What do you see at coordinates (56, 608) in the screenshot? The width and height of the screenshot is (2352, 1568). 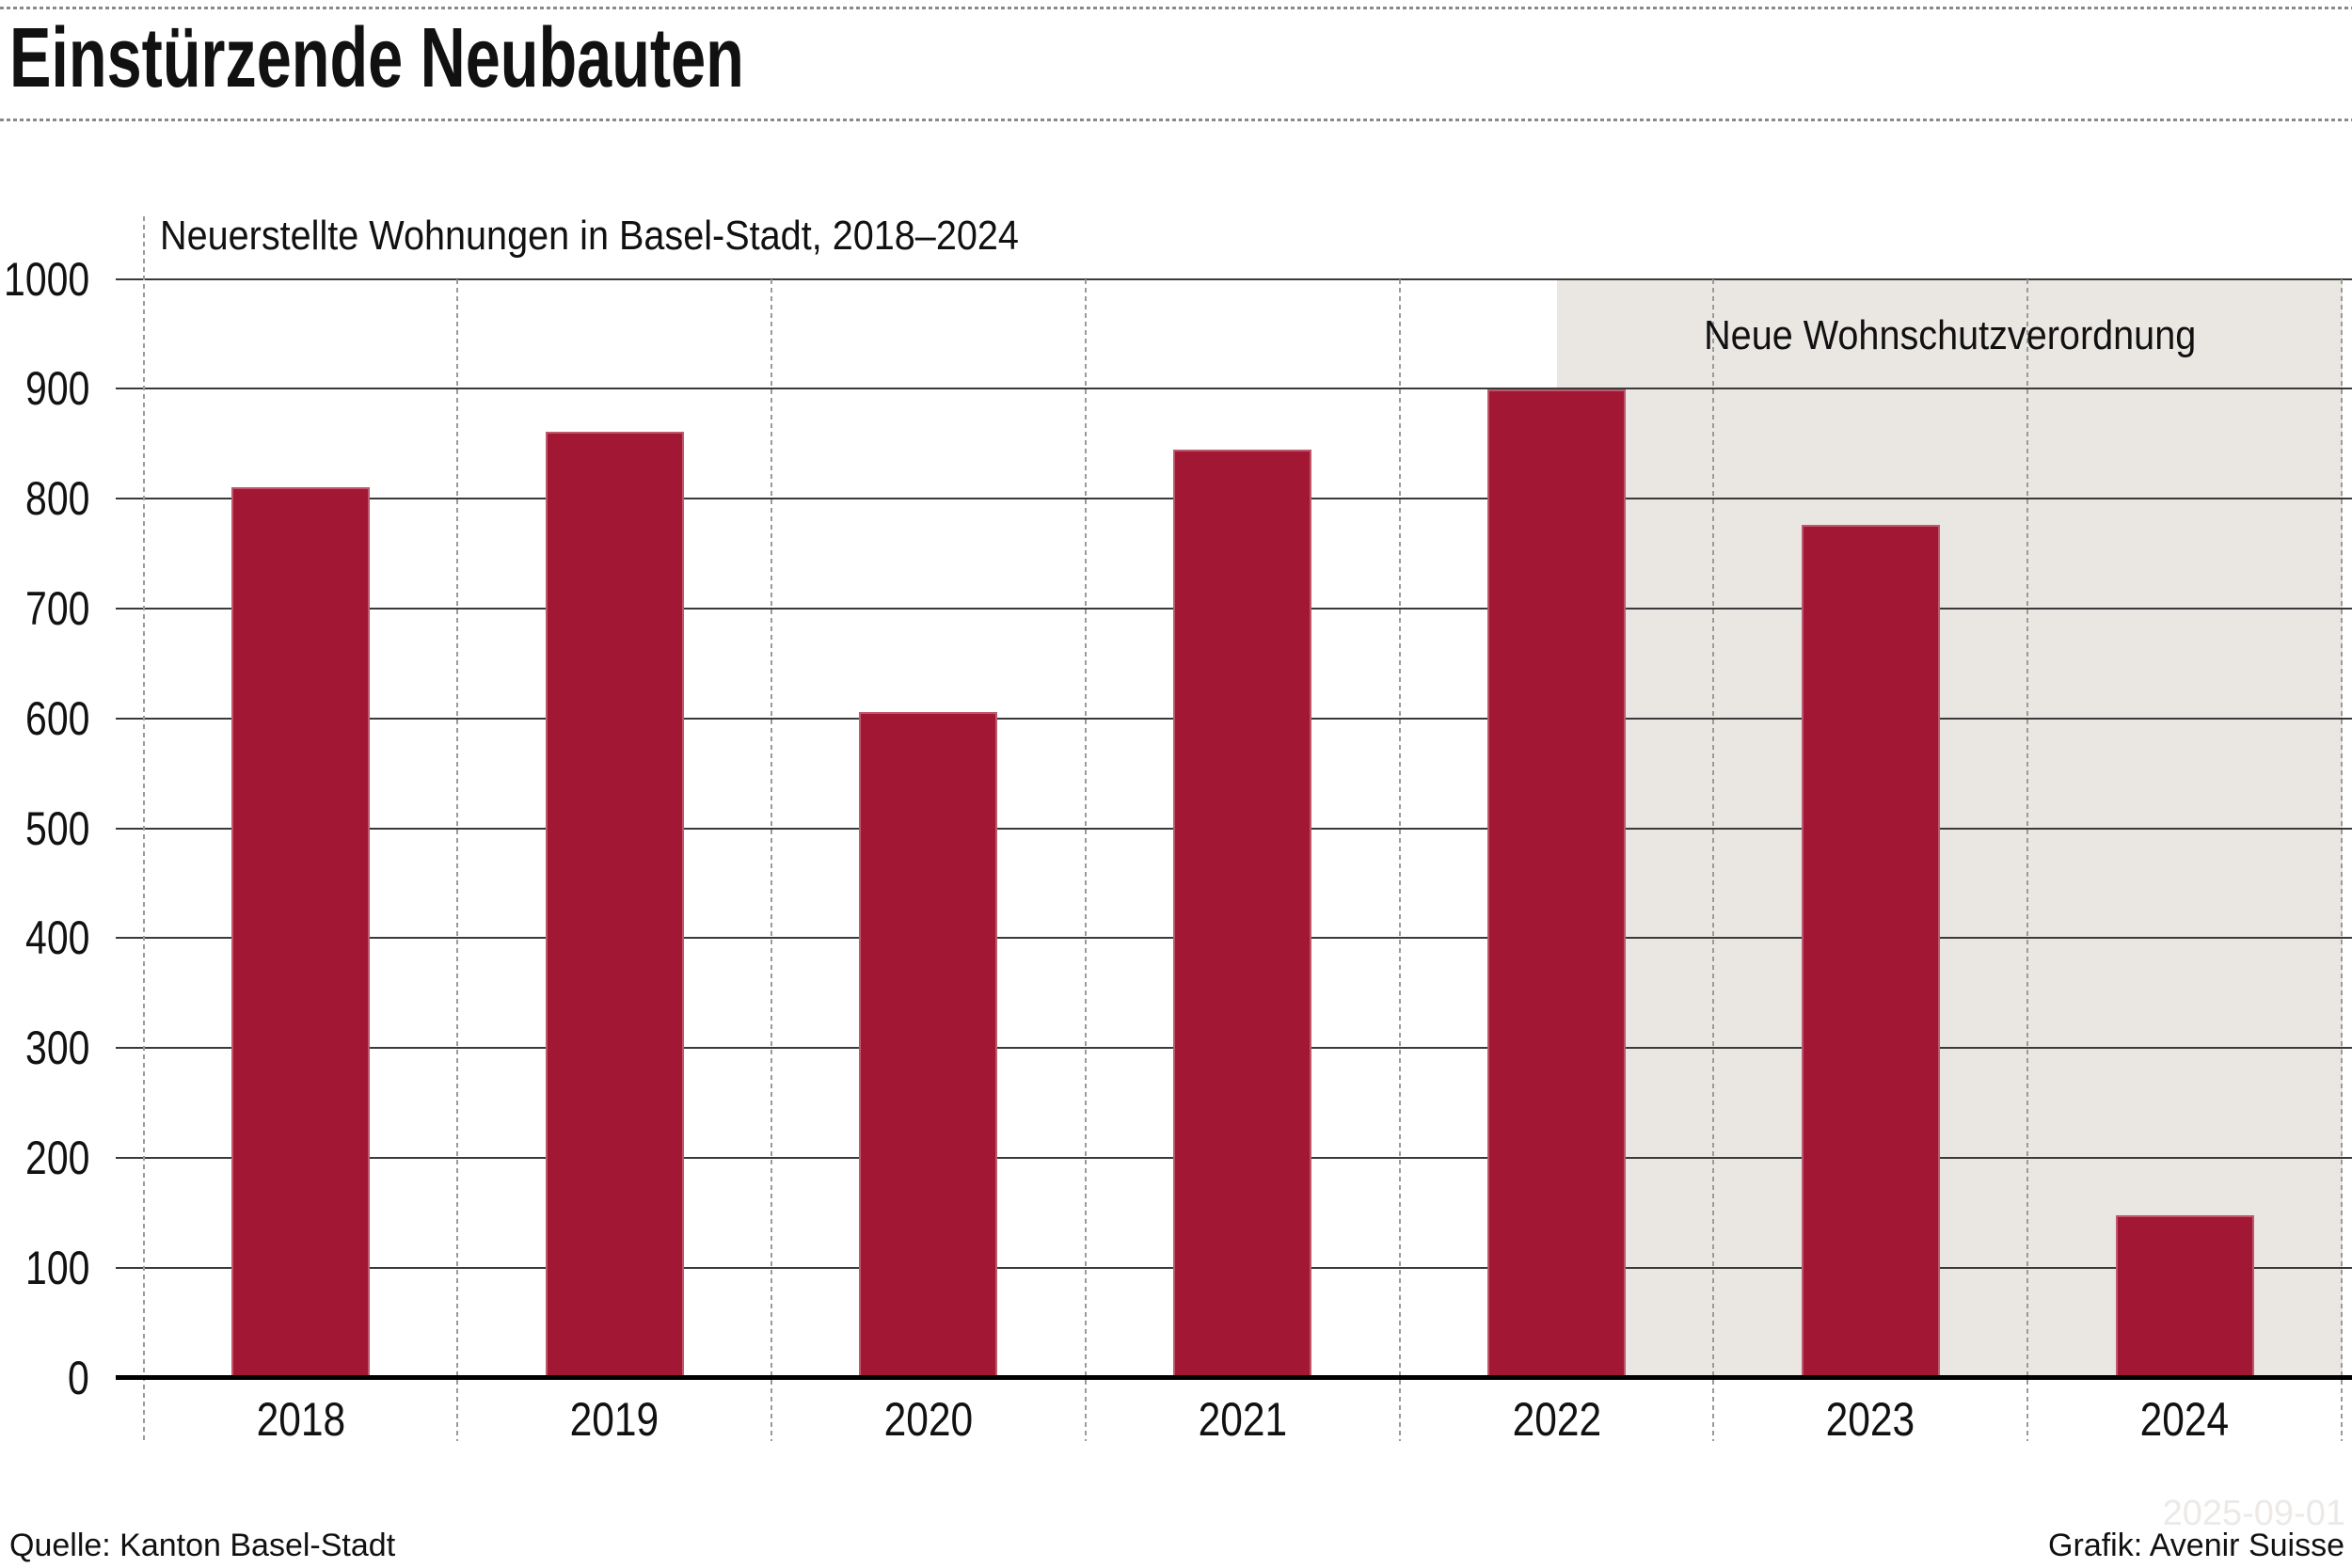 I see `y-tick-label: 700` at bounding box center [56, 608].